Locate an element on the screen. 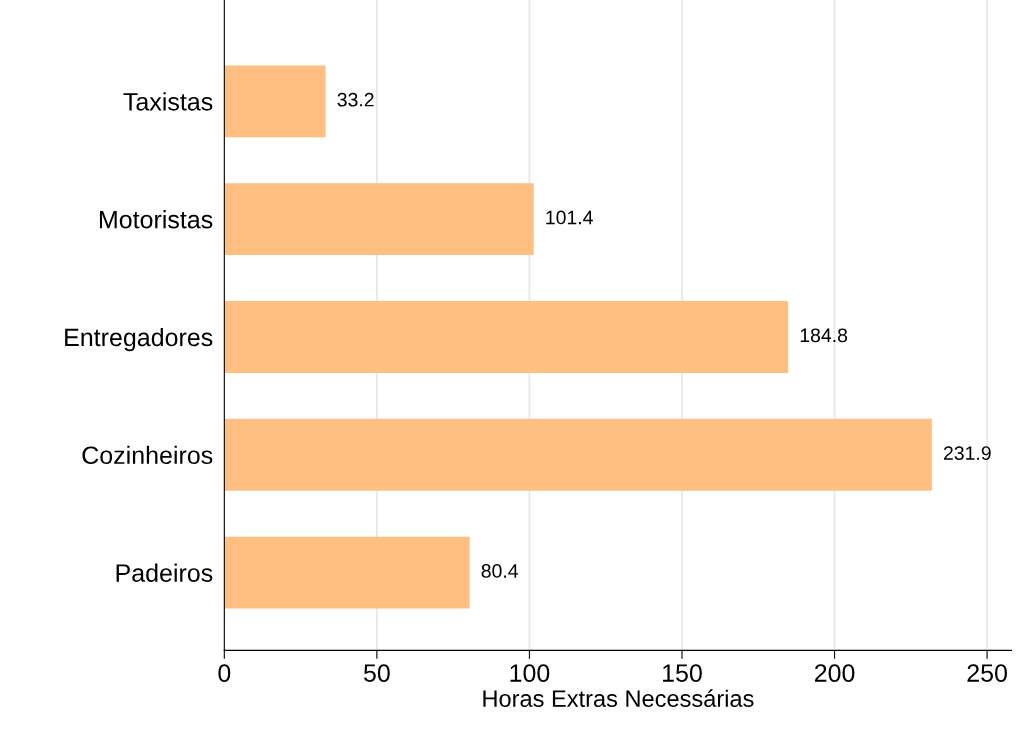  data-label: 33.2 is located at coordinates (355, 99).